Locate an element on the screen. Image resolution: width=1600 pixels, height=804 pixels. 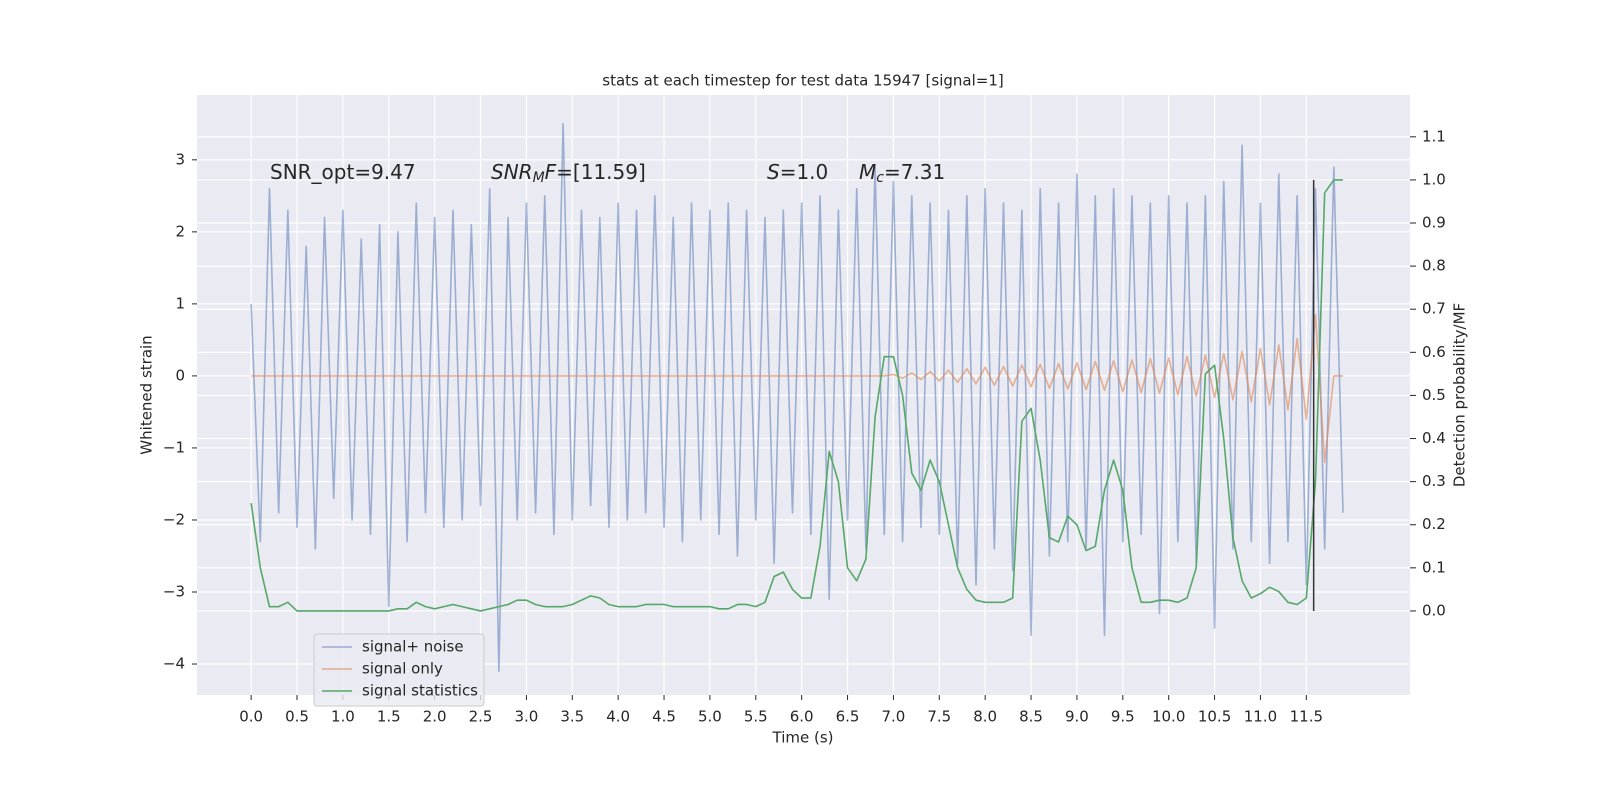
x-tick-label: 3.0 is located at coordinates (526, 717).